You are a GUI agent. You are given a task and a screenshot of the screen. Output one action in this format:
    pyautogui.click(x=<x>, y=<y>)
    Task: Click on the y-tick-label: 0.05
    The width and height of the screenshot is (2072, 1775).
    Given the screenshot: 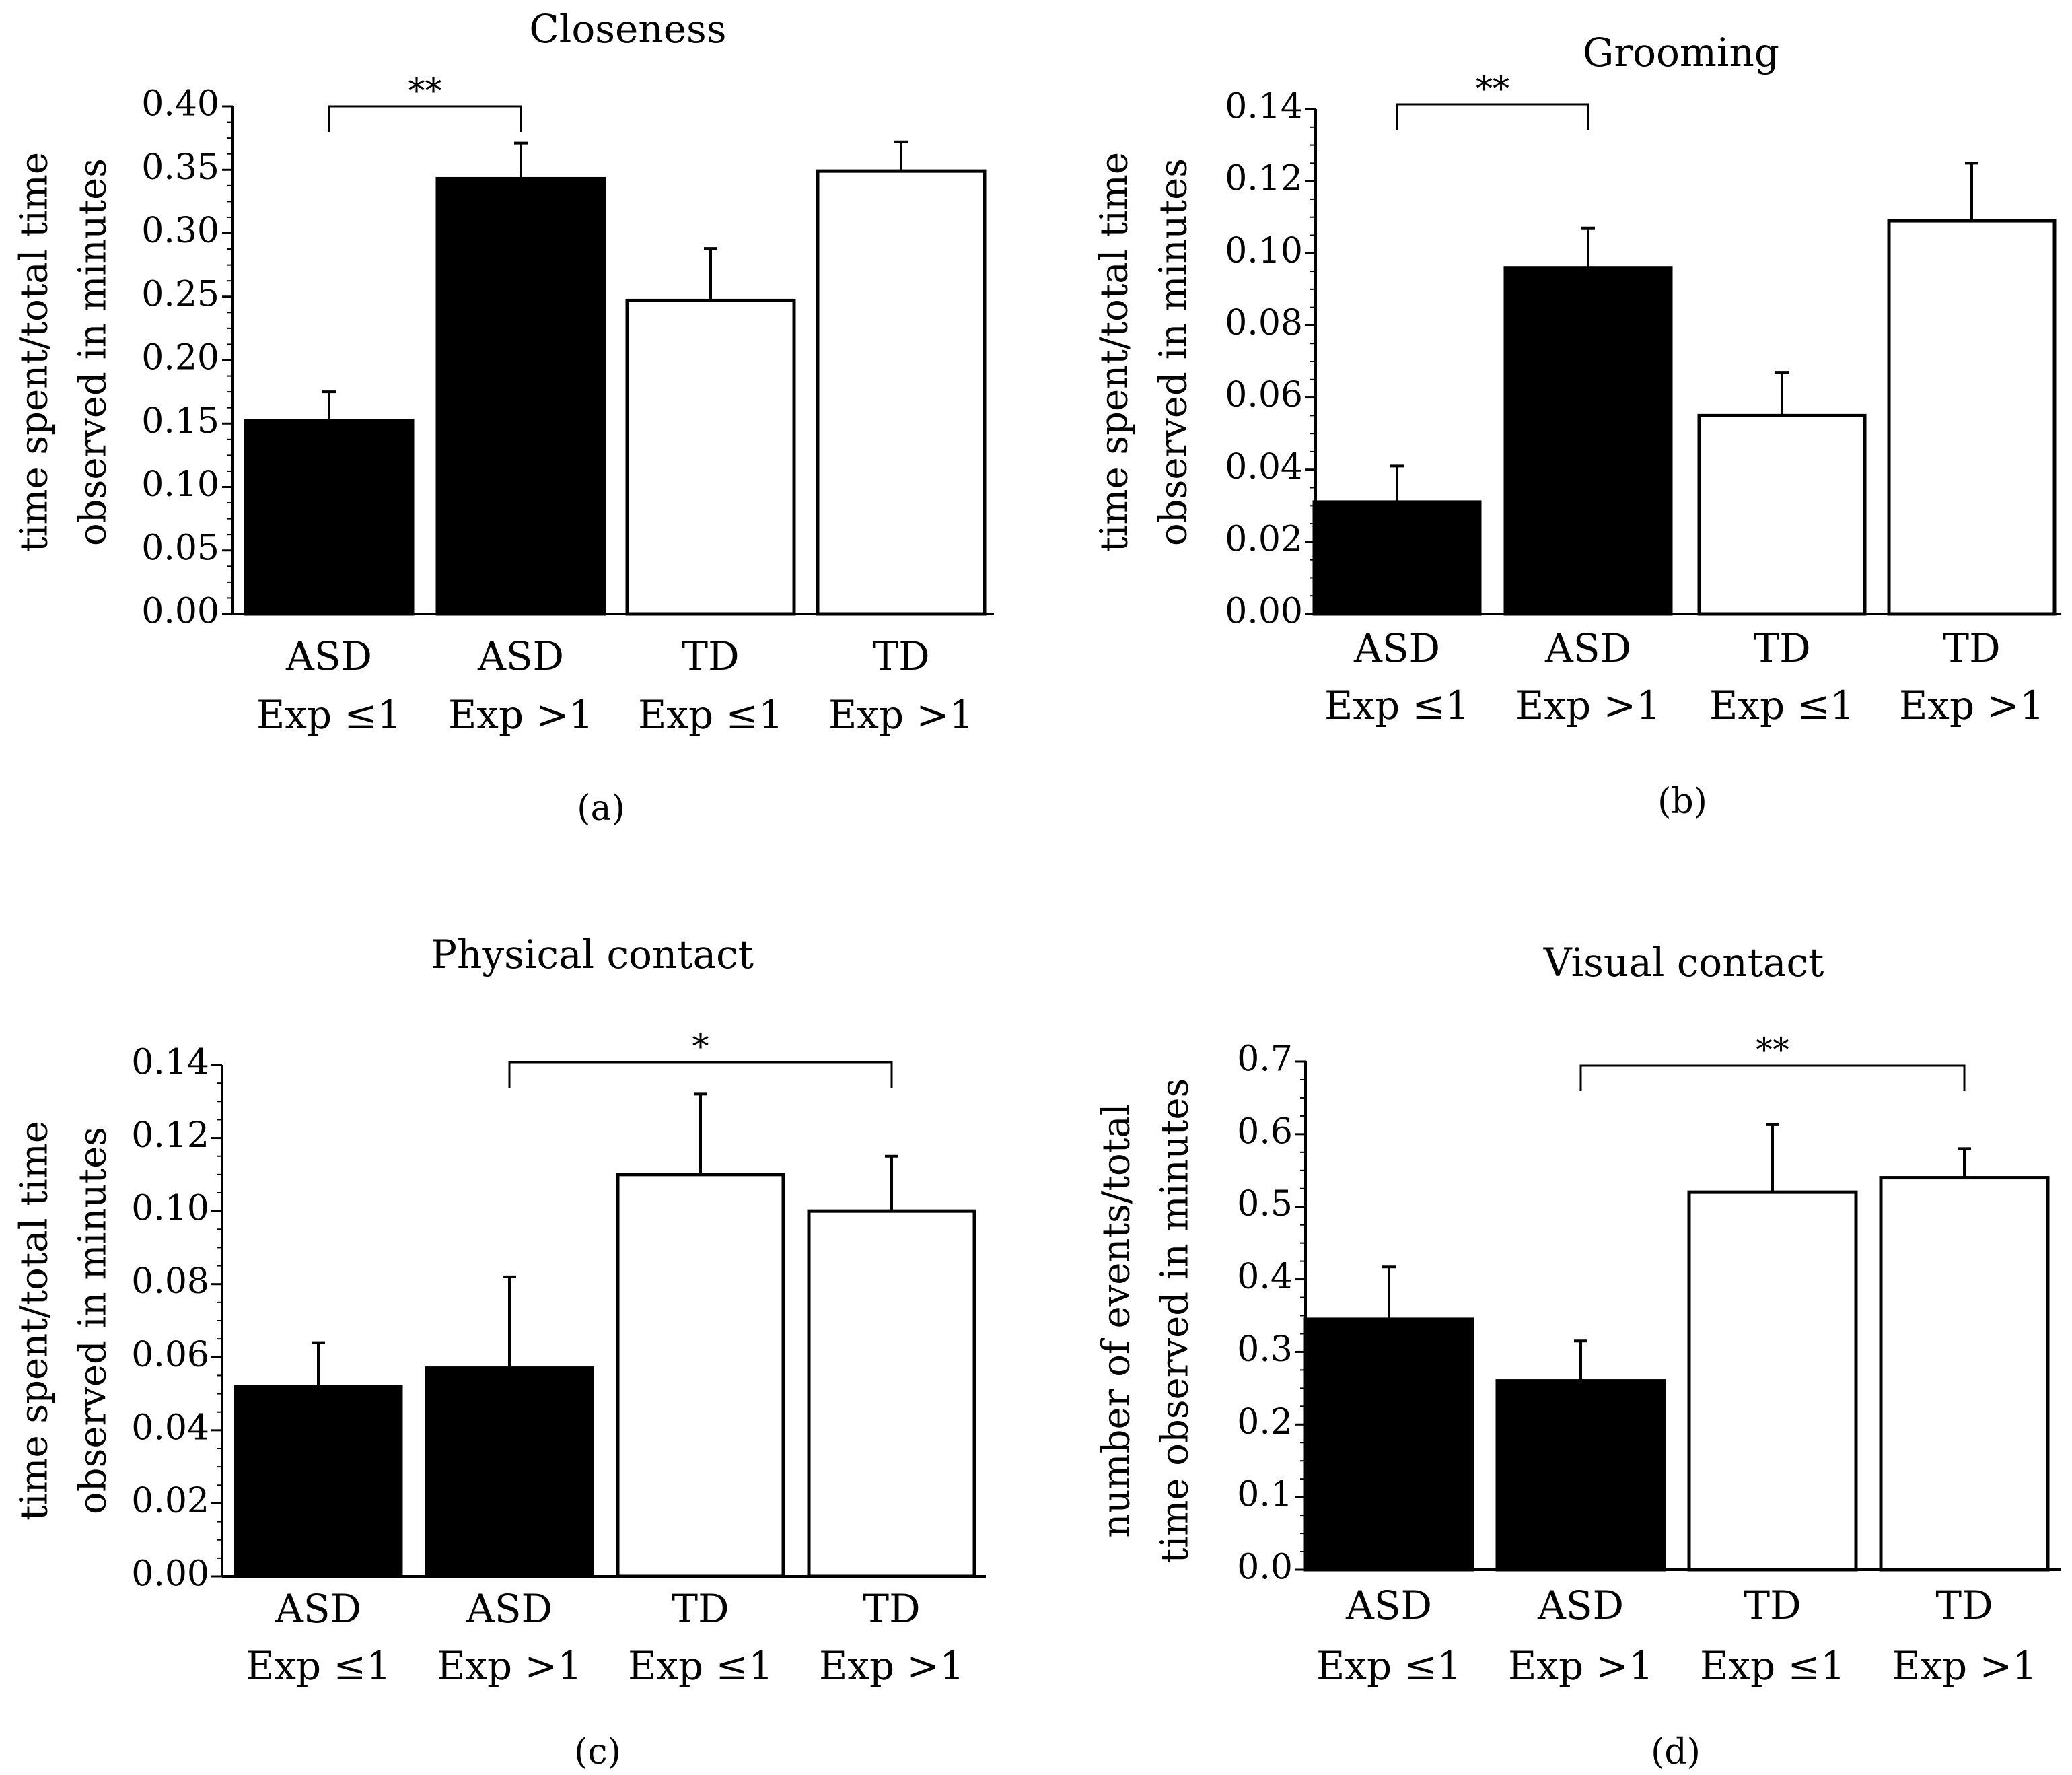 What is the action you would take?
    pyautogui.click(x=180, y=548)
    